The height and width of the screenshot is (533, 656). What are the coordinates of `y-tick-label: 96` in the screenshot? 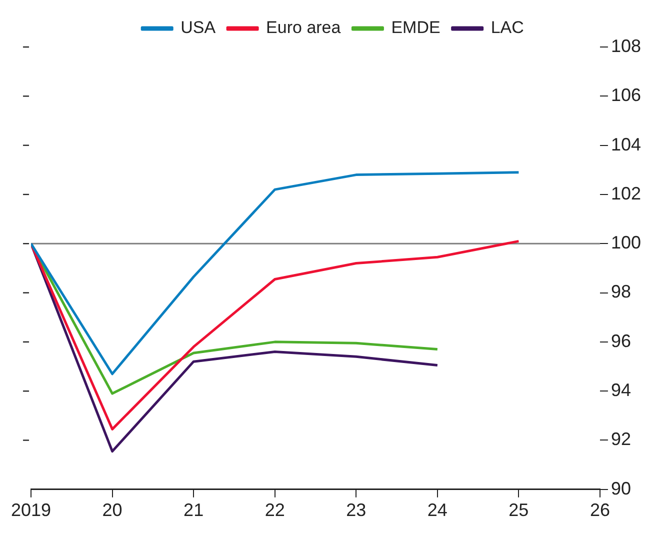 It's located at (620, 340).